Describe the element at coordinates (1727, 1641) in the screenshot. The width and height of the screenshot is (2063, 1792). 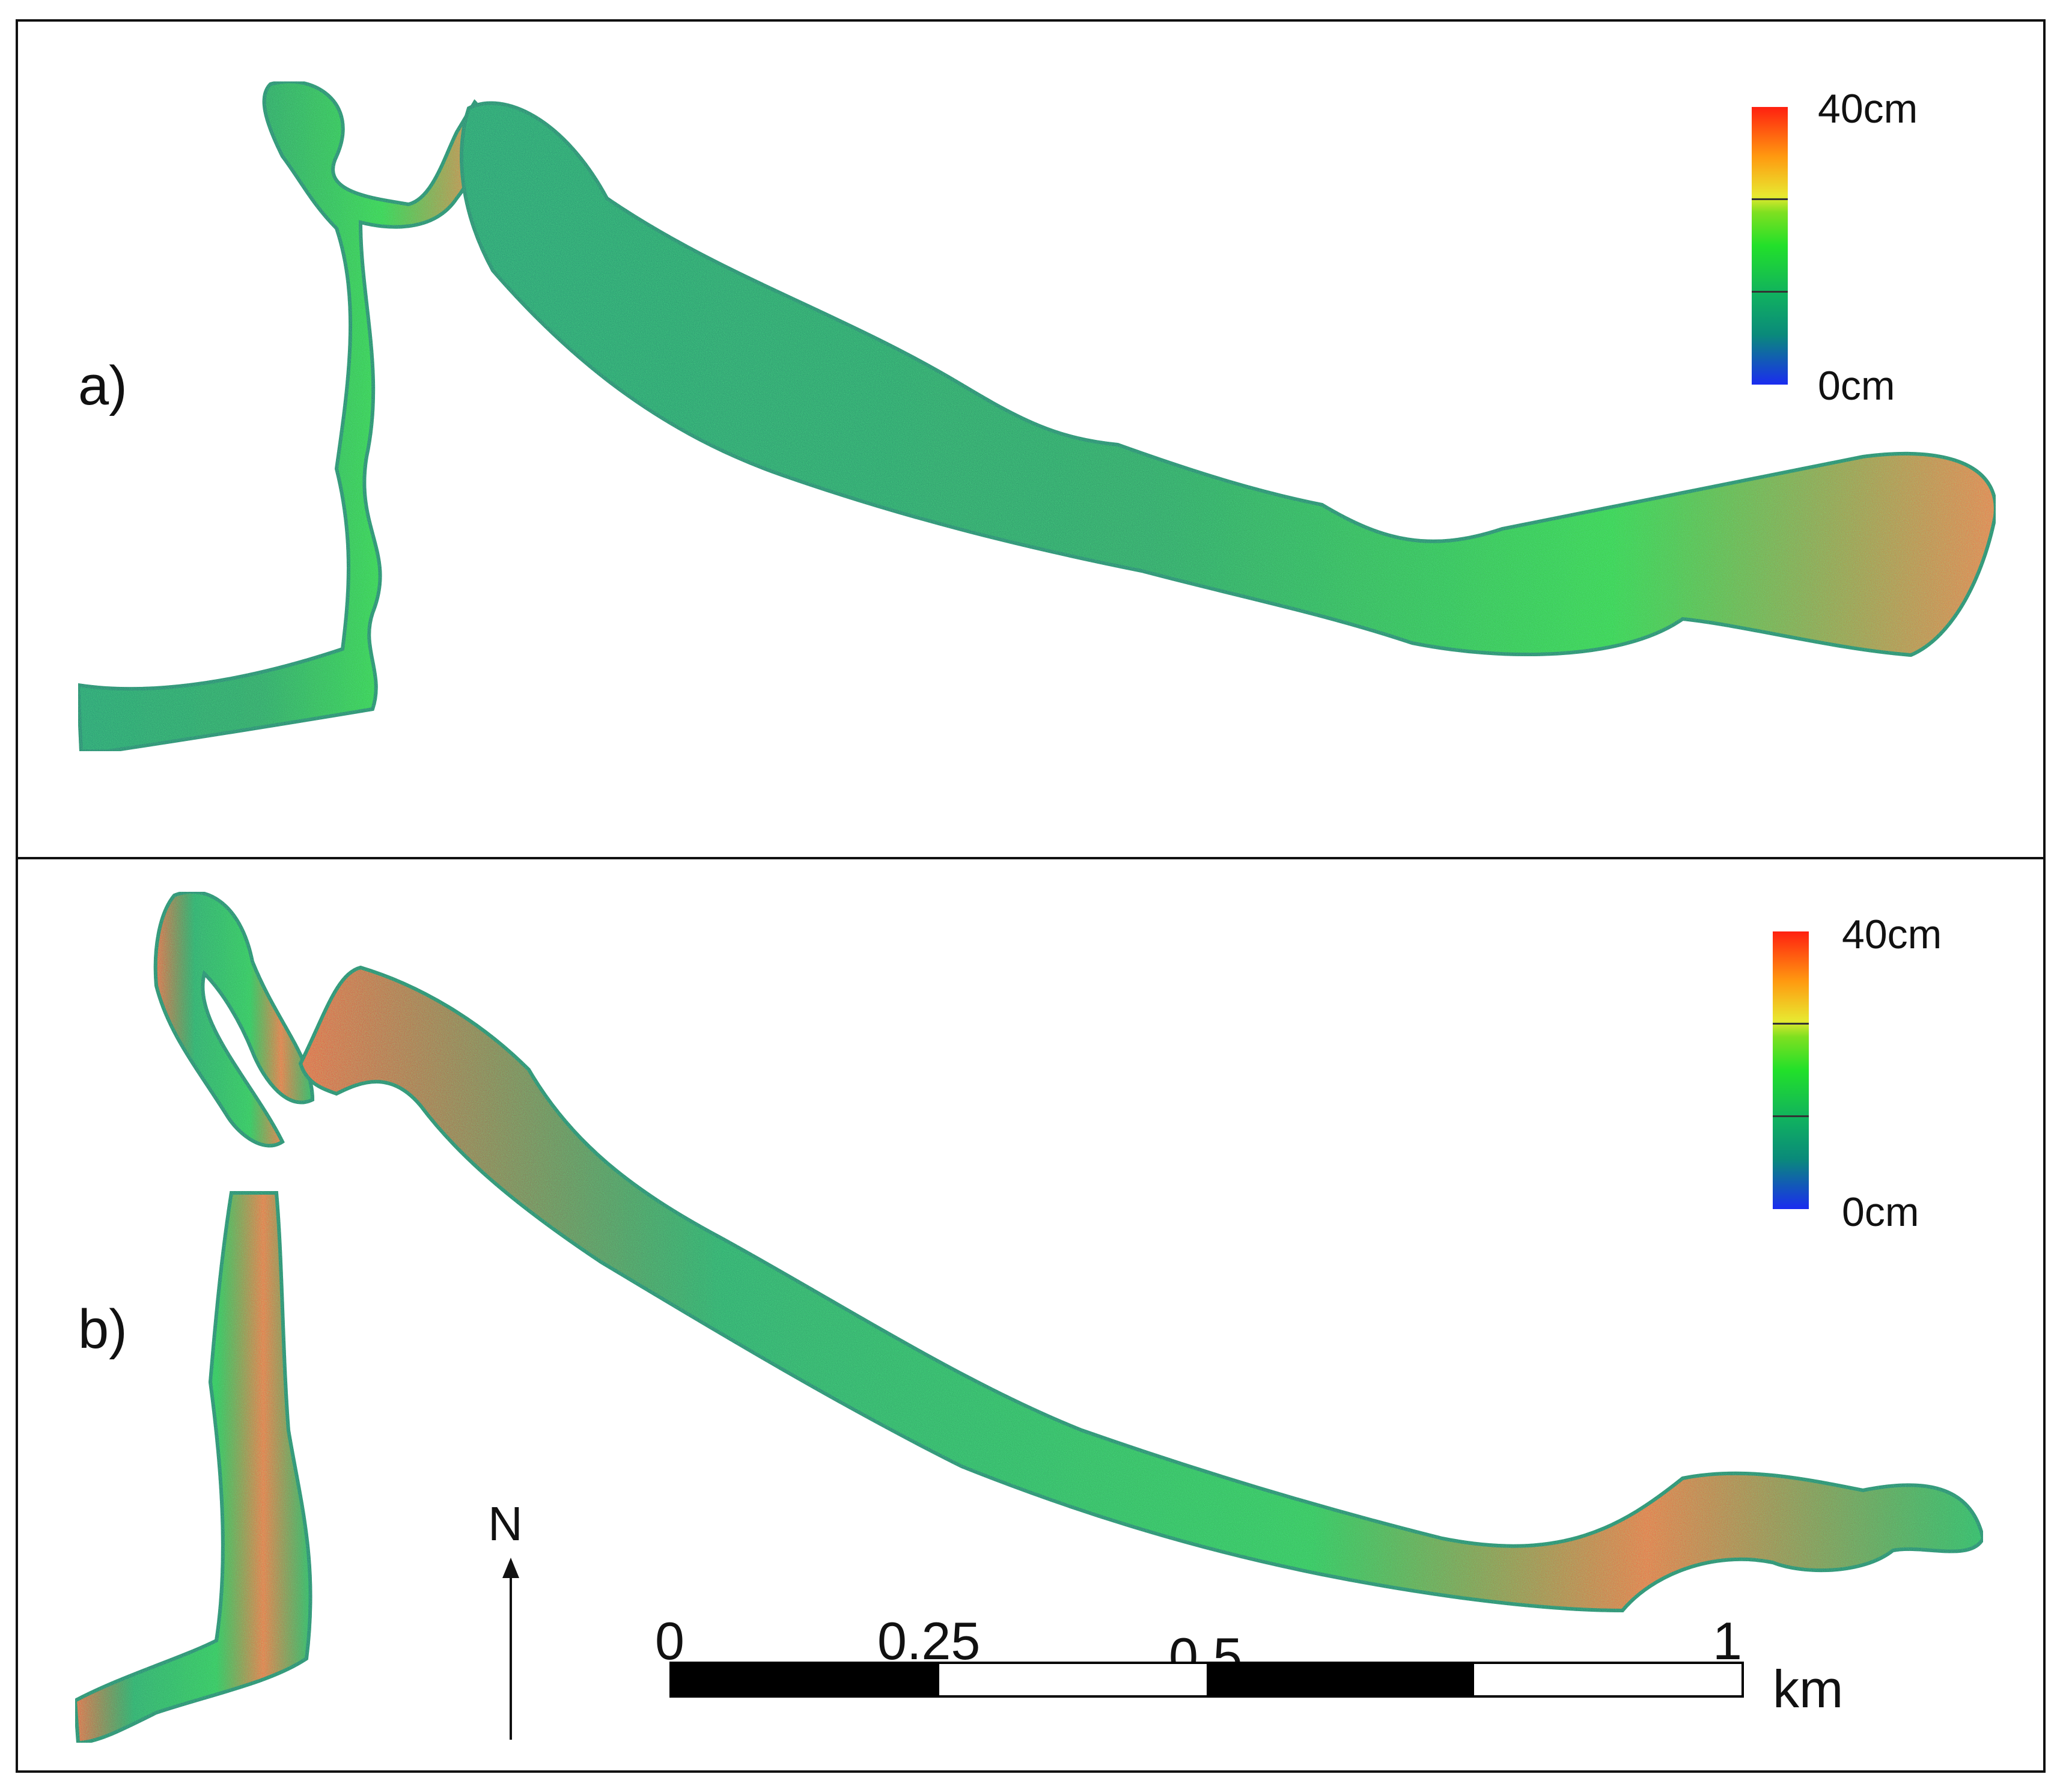
I see `scale-tick-1: 1` at that location.